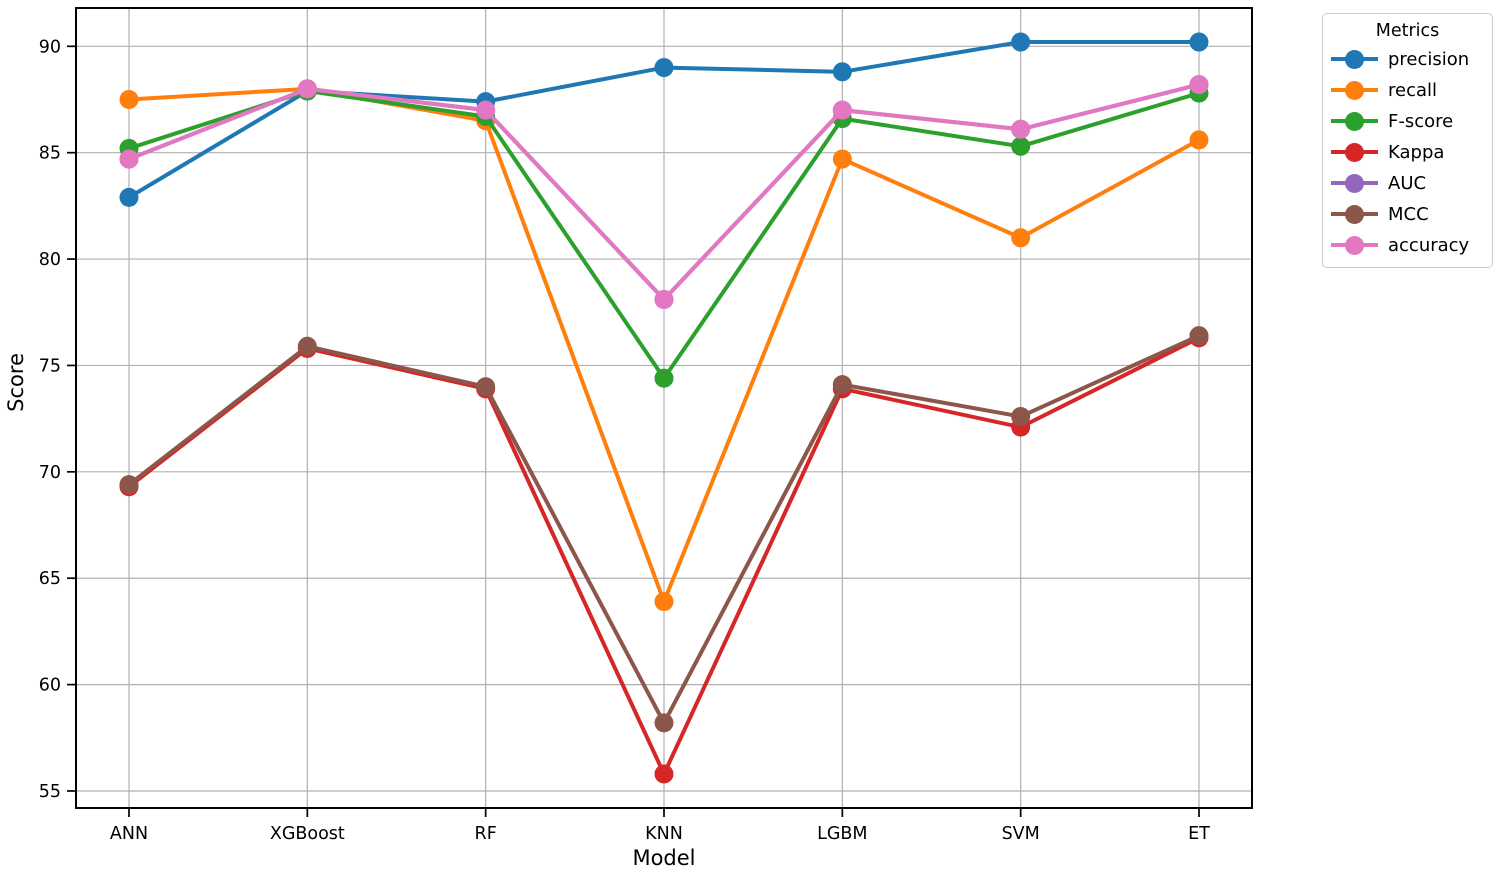 The height and width of the screenshot is (879, 1500). I want to click on legend-item-accuracy: accuracy, so click(1407, 245).